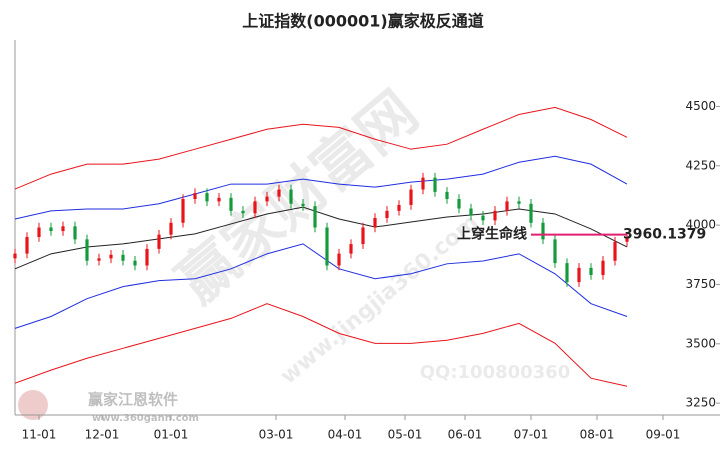 Image resolution: width=726 pixels, height=450 pixels. I want to click on logo, so click(33, 405).